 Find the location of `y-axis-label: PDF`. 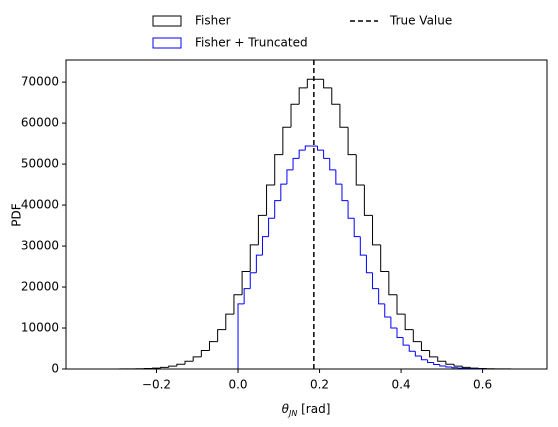

y-axis-label: PDF is located at coordinates (17, 214).